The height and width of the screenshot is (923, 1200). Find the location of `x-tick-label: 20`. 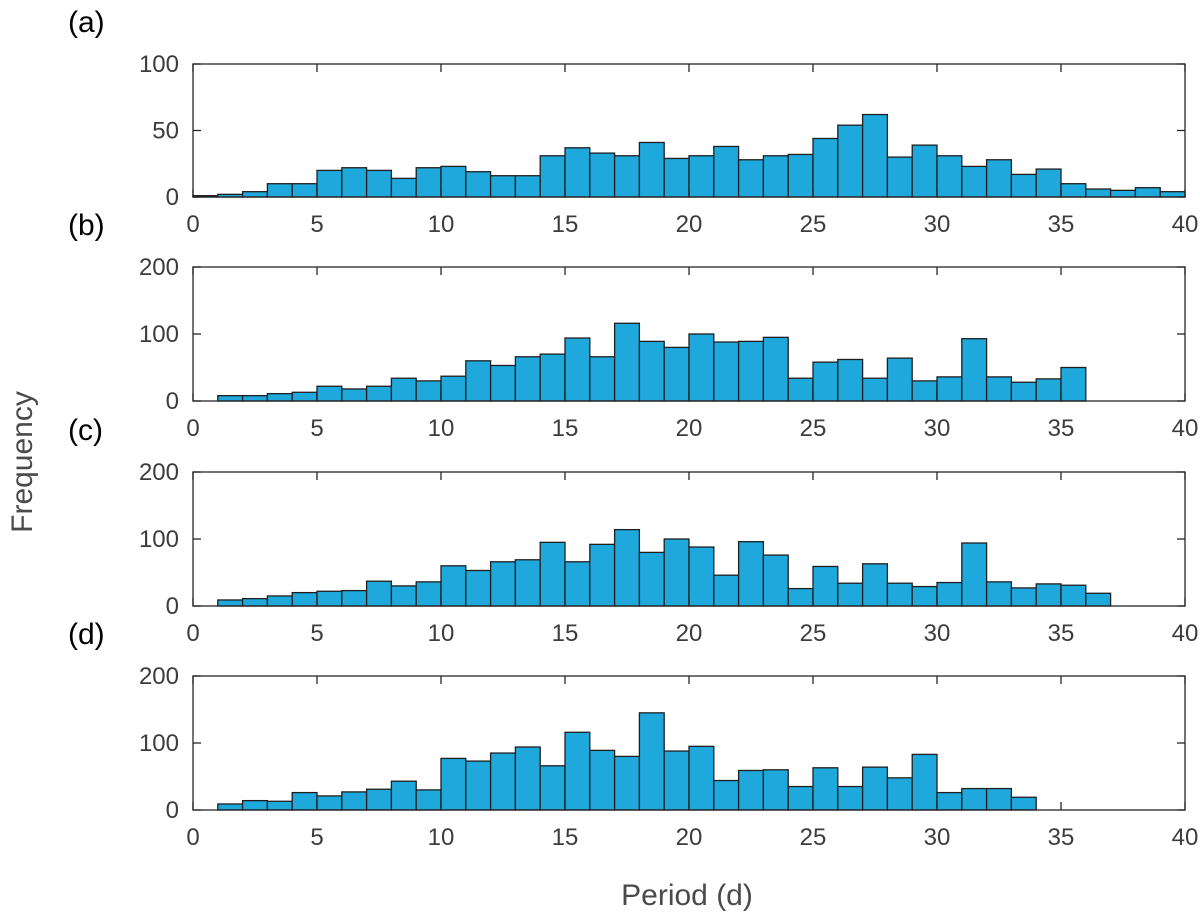

x-tick-label: 20 is located at coordinates (689, 837).